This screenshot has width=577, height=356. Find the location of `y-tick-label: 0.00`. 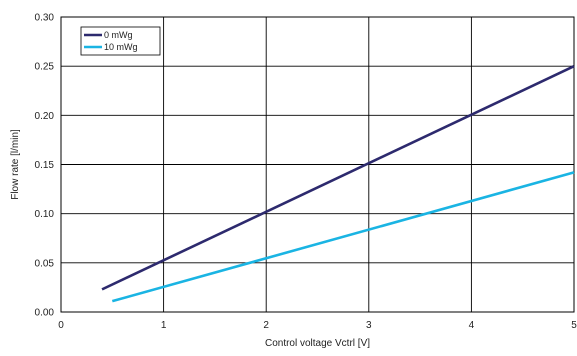

y-tick-label: 0.00 is located at coordinates (45, 313).